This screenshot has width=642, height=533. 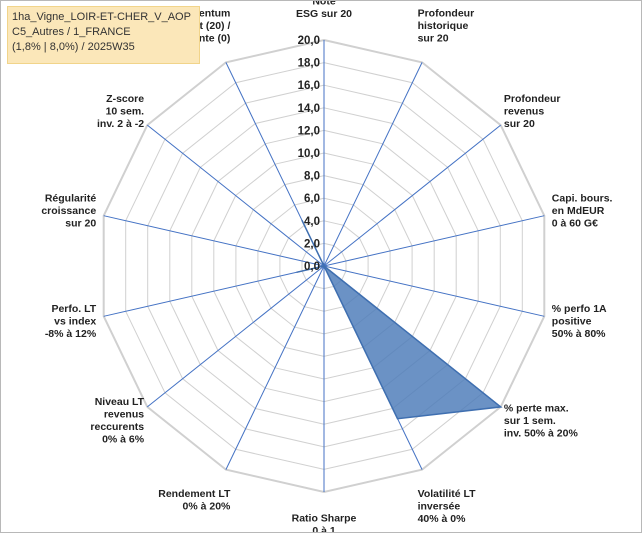 I want to click on tick-label-layer: 0,0 2,0 4,0 6,0 8,0 10,0 12,0 14,0 16,0 18,0 20,0, so click(x=309, y=154).